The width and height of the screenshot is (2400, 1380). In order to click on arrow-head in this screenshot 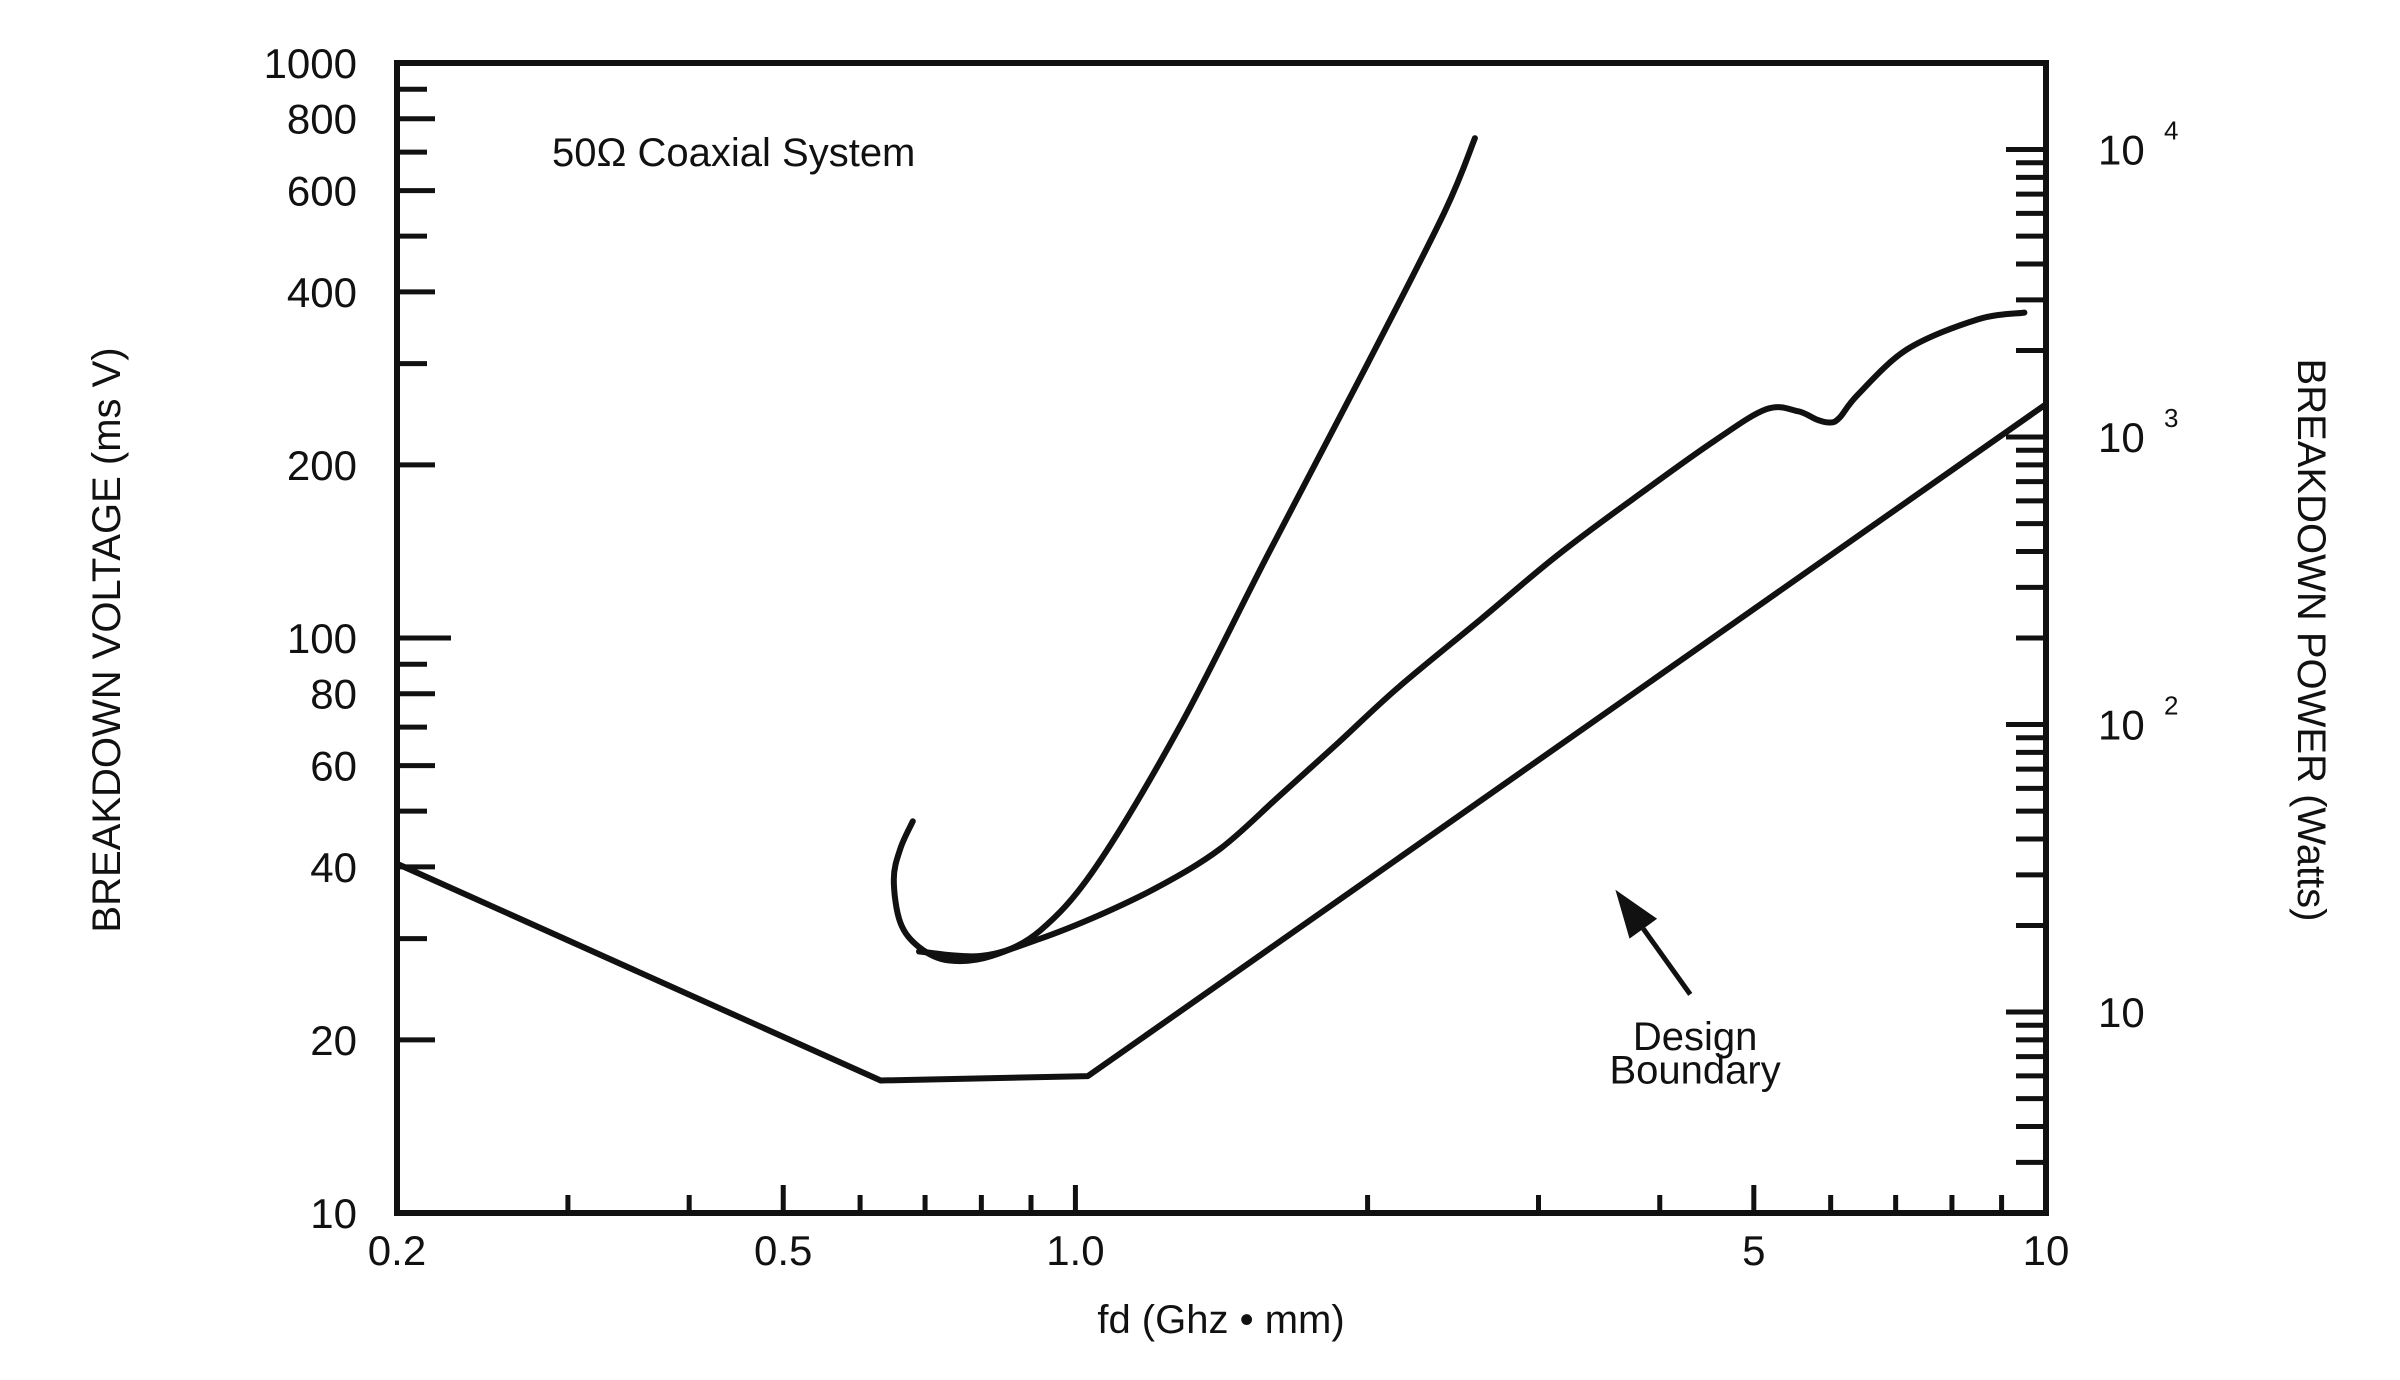, I will do `click(1636, 914)`.